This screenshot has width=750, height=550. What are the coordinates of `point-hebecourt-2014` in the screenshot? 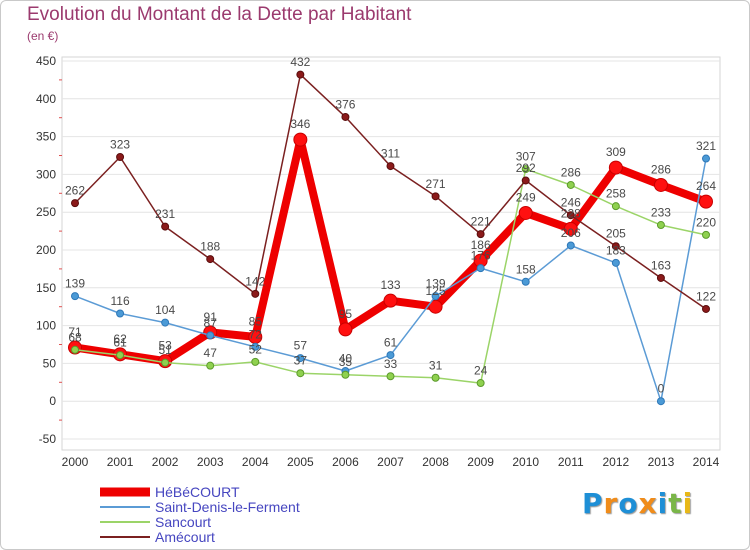 It's located at (706, 201).